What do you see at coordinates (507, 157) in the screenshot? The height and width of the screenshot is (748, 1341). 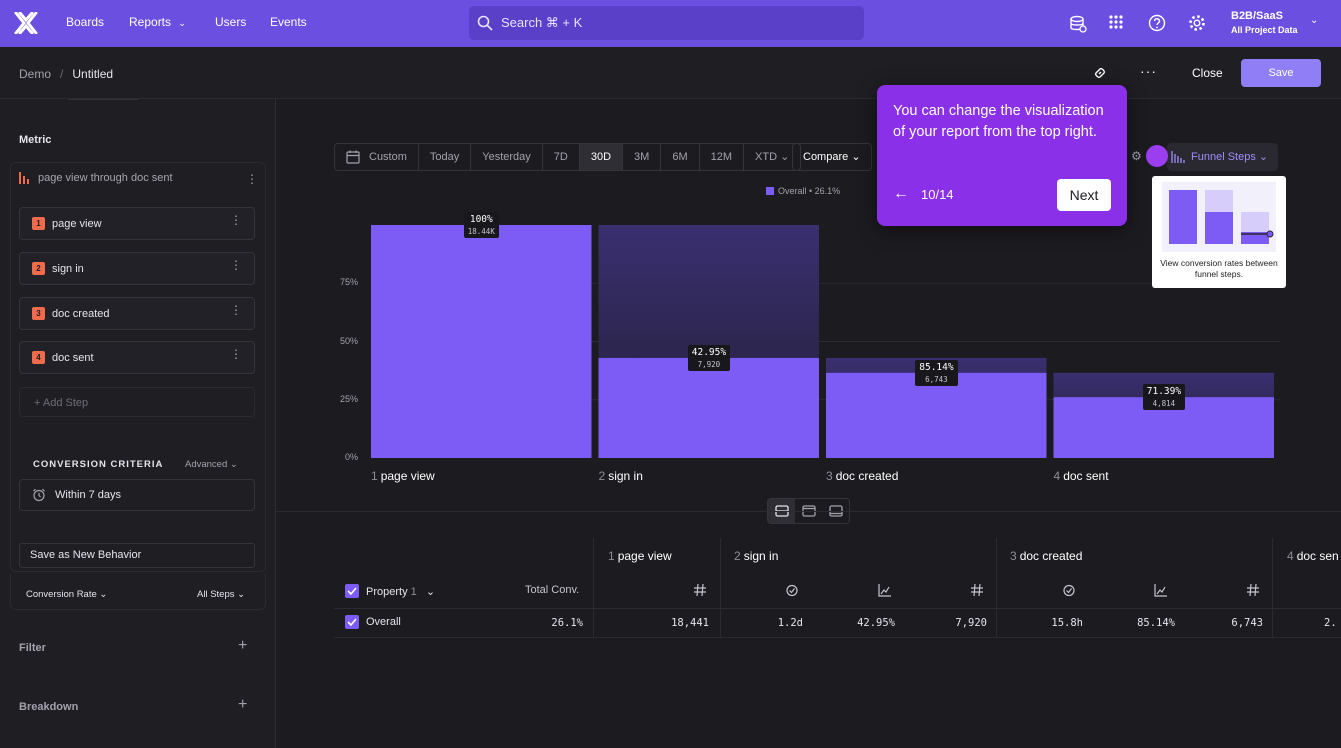 I see `date-option-yesterday: Yesterday` at bounding box center [507, 157].